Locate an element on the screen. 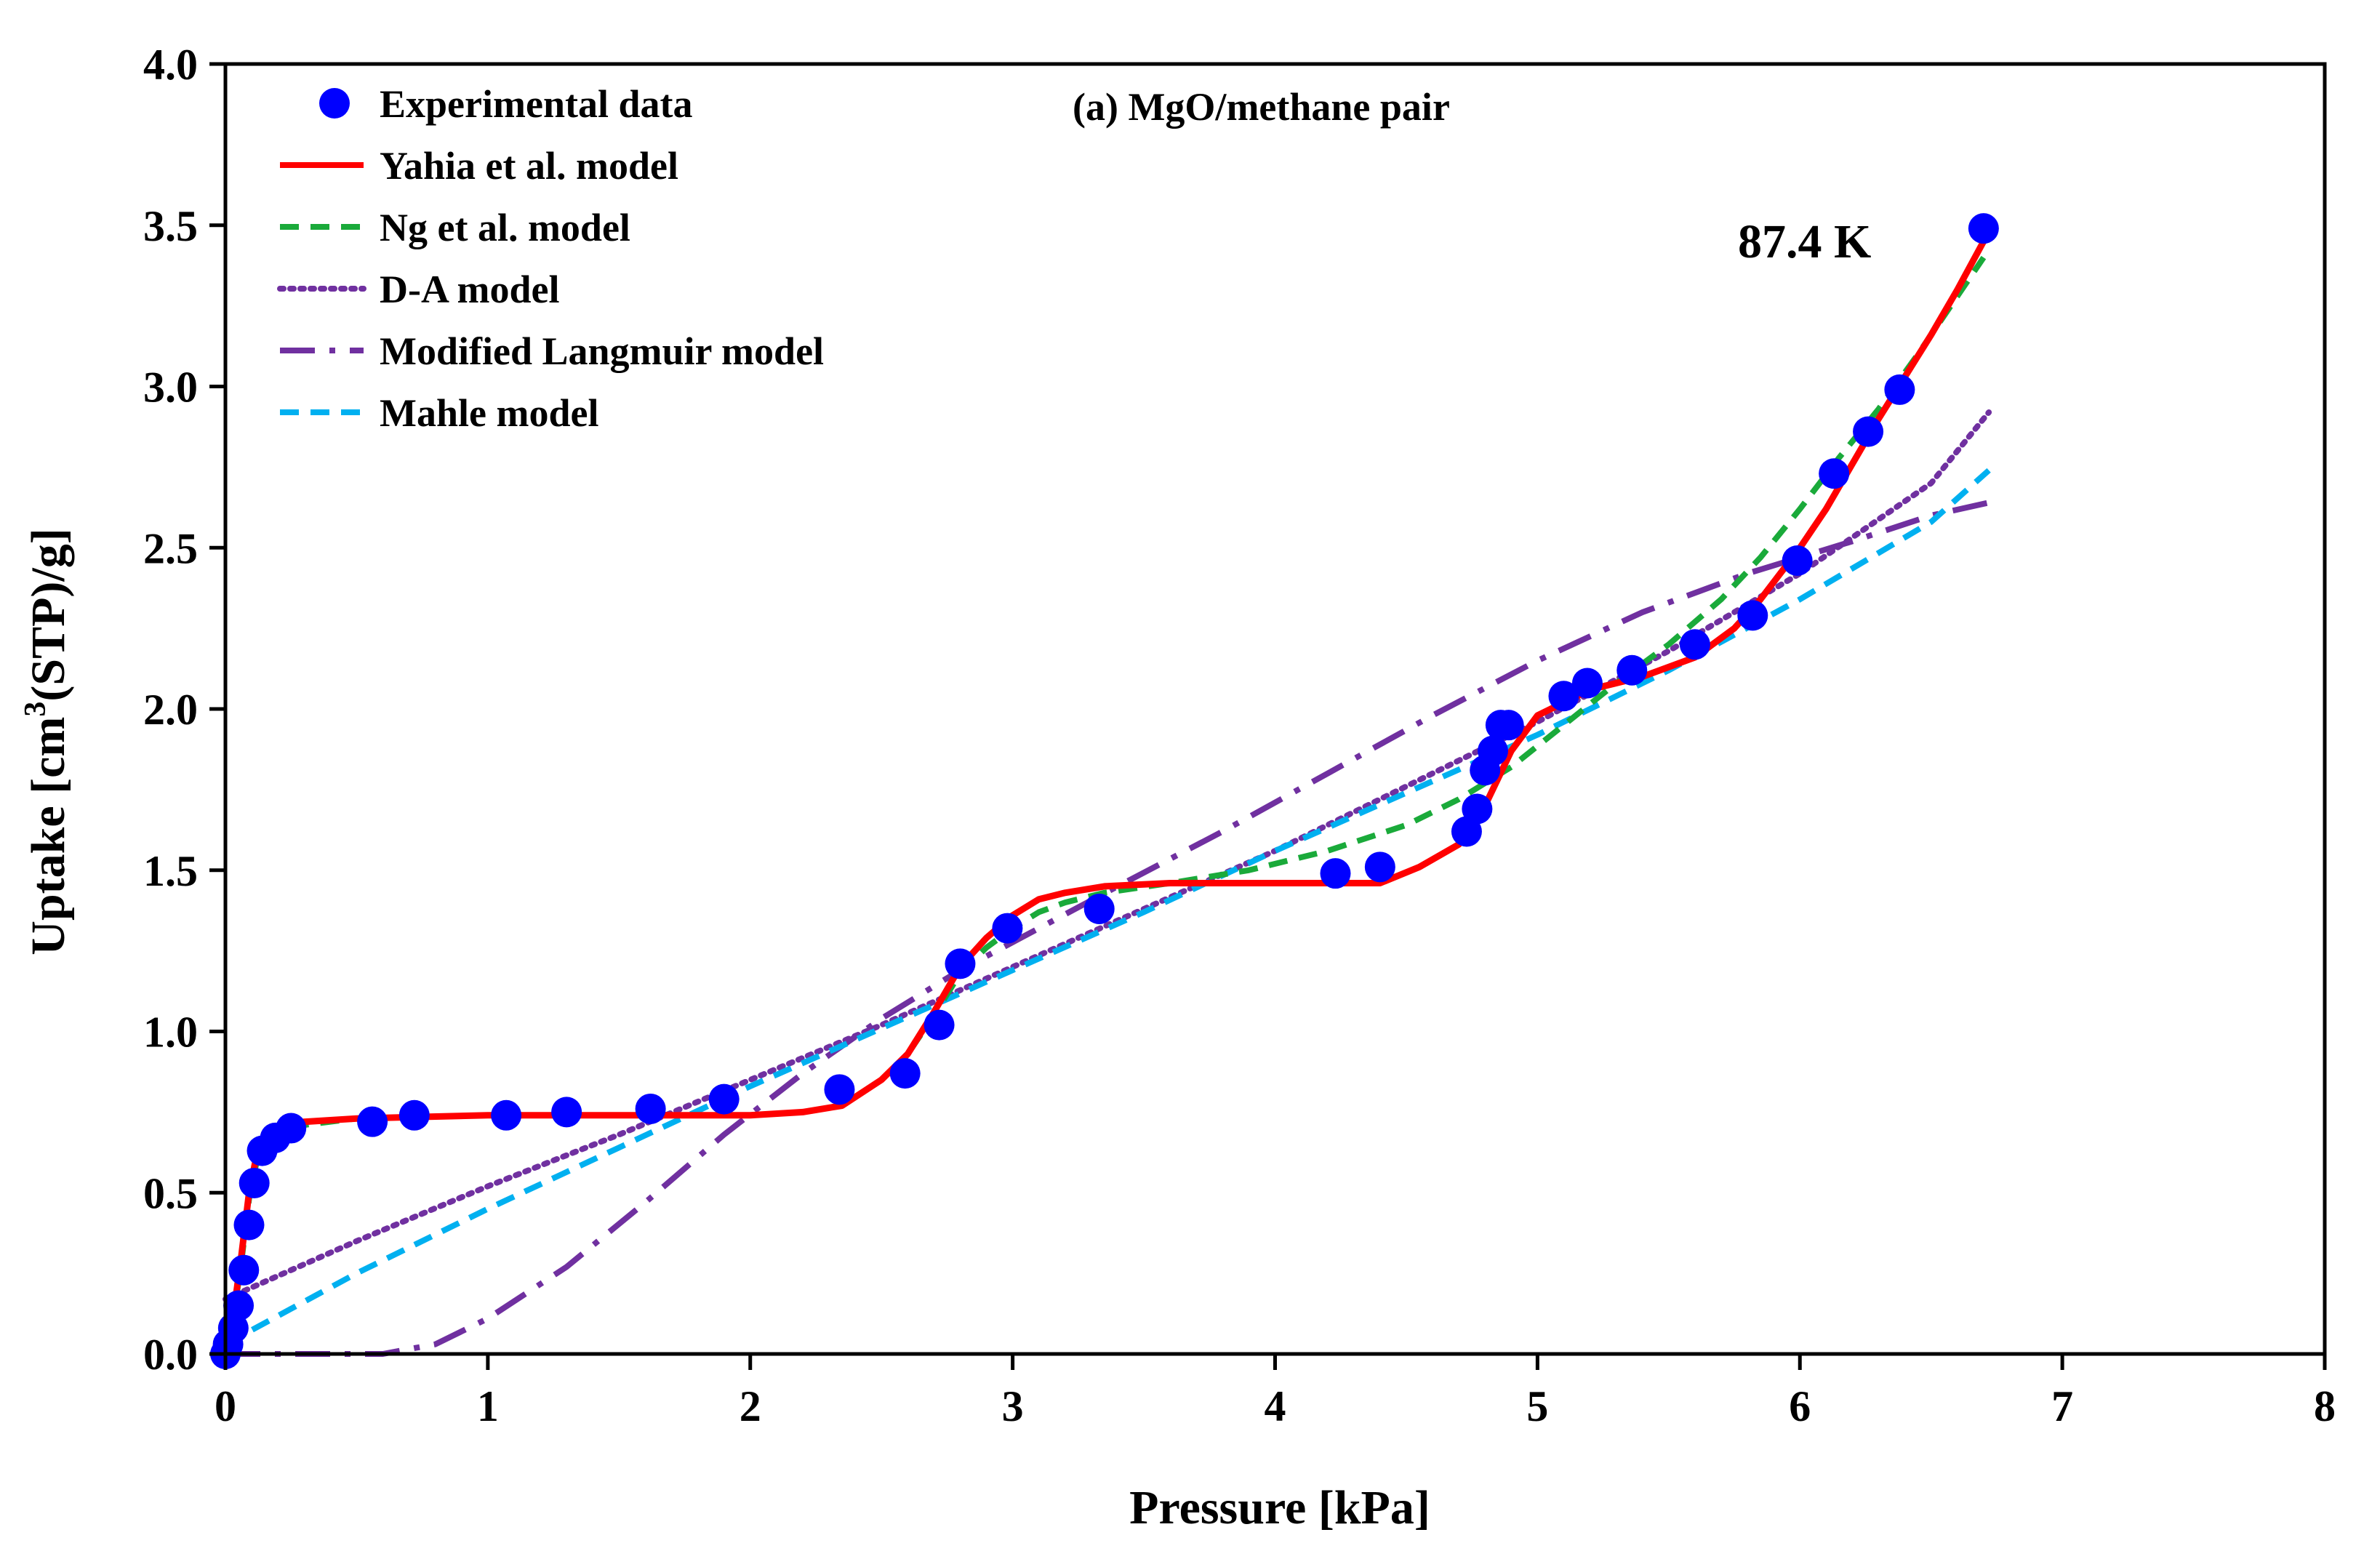 Image resolution: width=2380 pixels, height=1559 pixels. legend-label: Experimental data is located at coordinates (536, 104).